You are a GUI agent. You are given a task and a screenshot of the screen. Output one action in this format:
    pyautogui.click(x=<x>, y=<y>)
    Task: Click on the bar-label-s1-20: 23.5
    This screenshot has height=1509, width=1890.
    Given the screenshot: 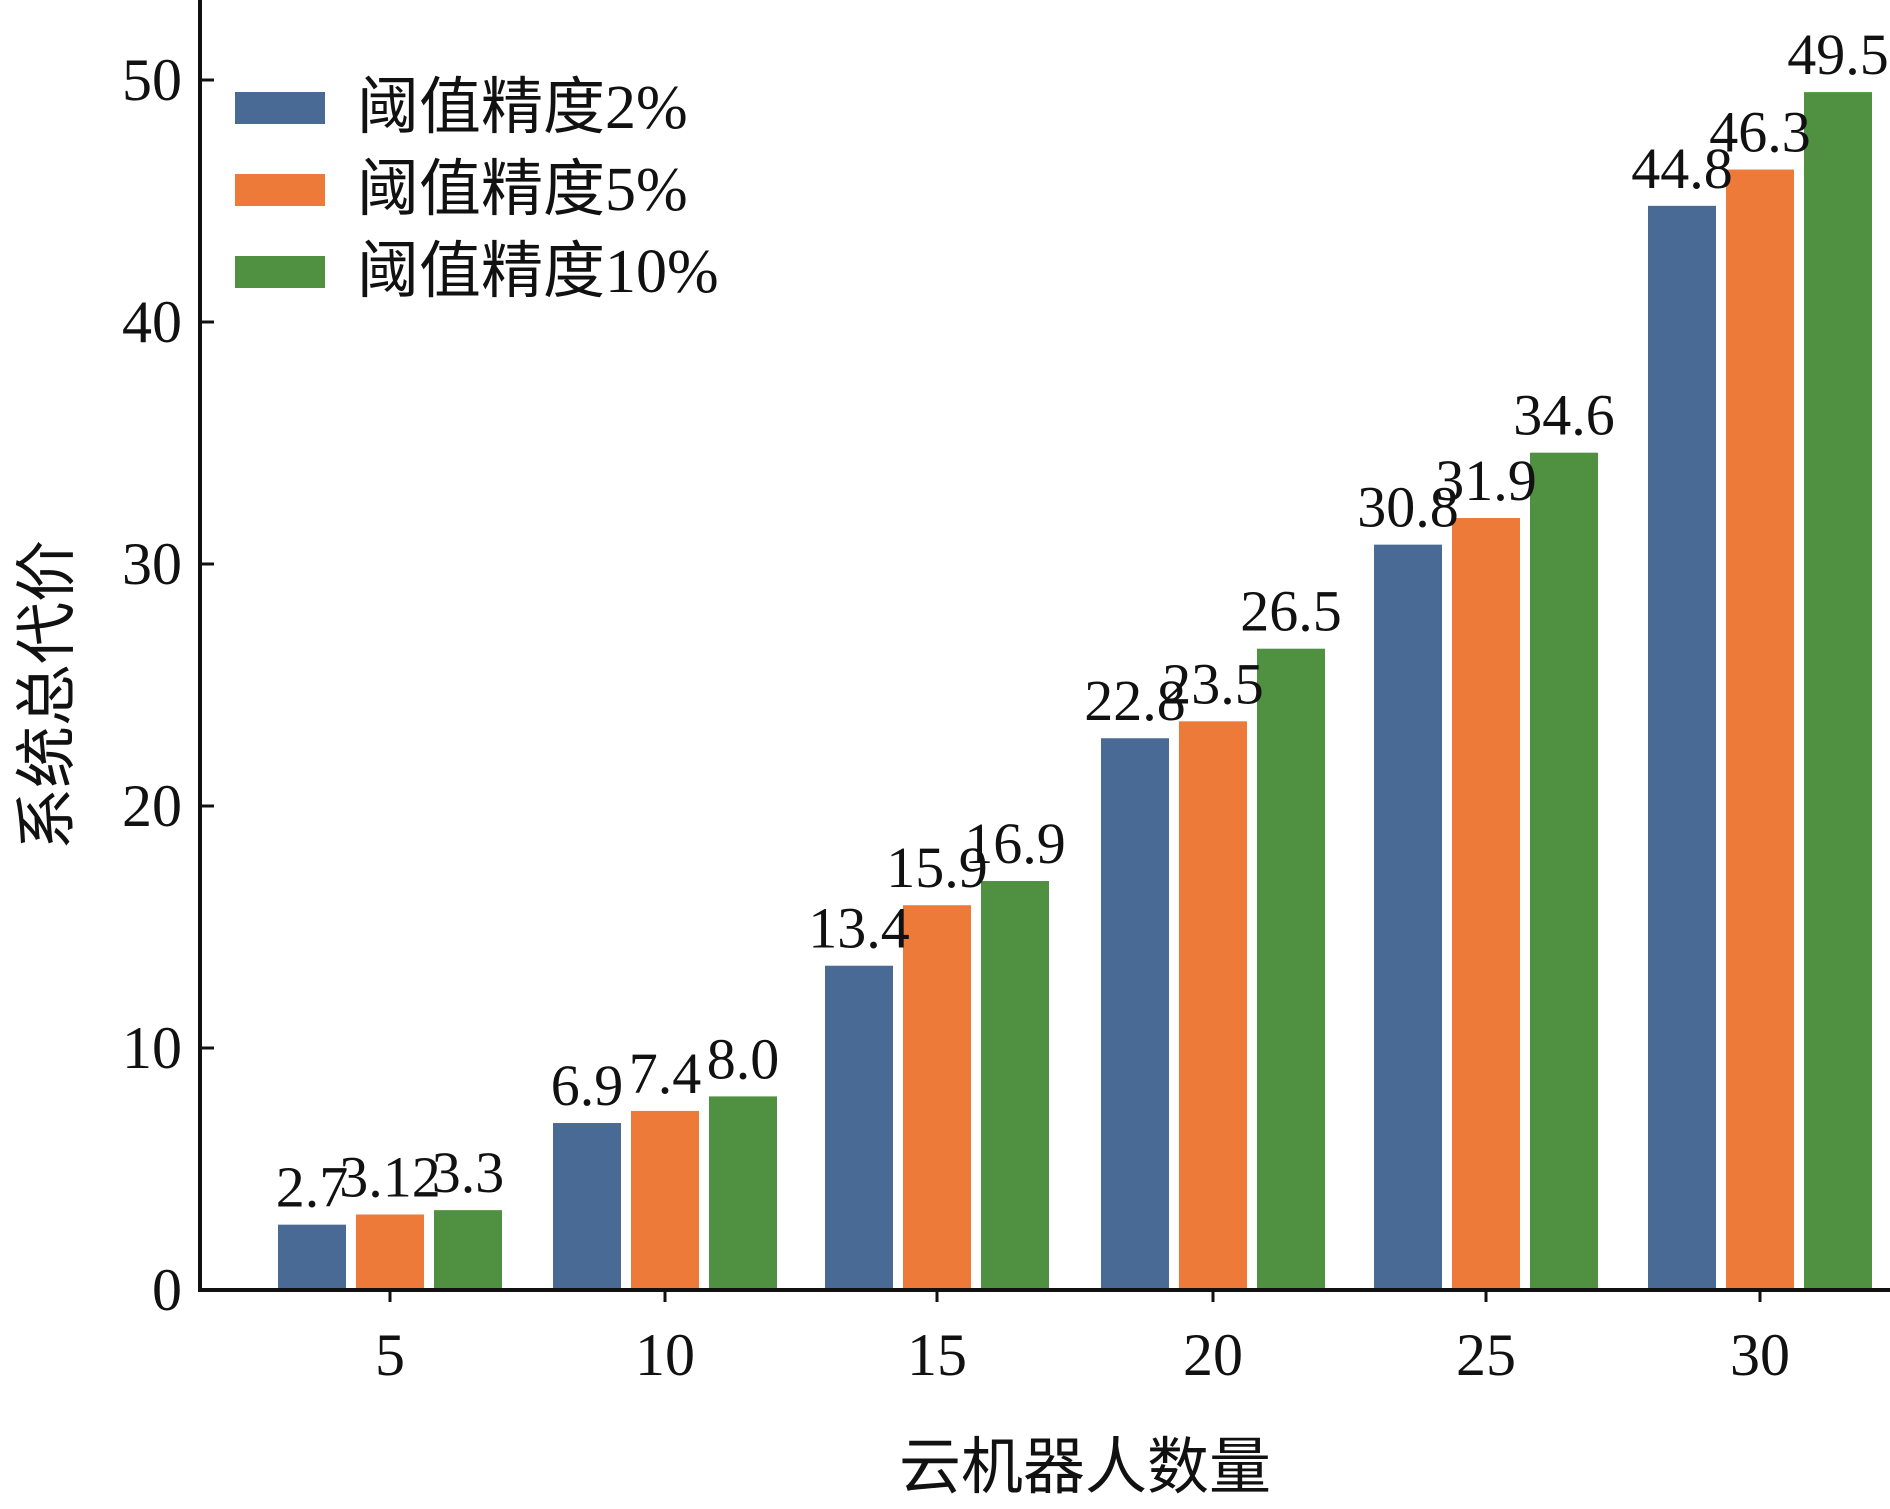 What is the action you would take?
    pyautogui.click(x=1213, y=683)
    